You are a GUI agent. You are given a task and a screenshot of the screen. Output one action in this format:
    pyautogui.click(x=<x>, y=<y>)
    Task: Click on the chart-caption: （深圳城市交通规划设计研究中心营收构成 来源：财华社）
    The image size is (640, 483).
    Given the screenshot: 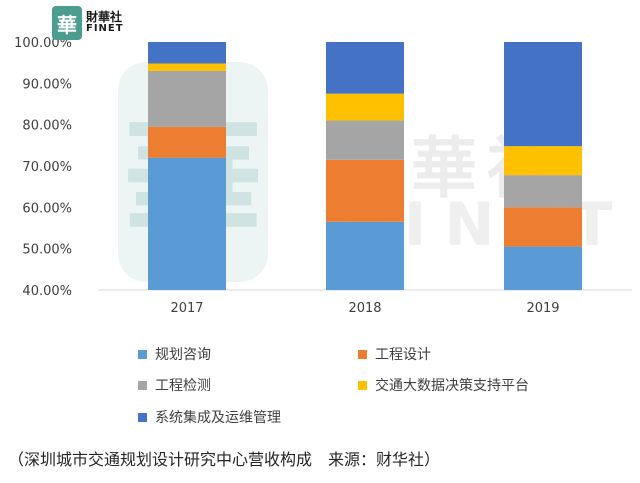 What is the action you would take?
    pyautogui.click(x=224, y=459)
    